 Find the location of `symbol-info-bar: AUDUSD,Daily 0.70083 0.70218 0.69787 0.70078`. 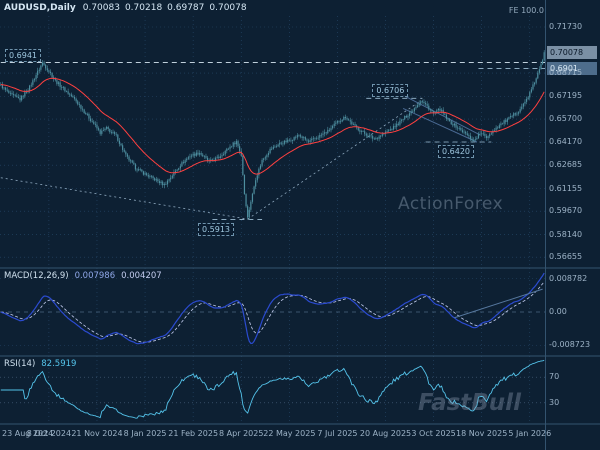

symbol-info-bar: AUDUSD,Daily 0.70083 0.70218 0.69787 0.70078 is located at coordinates (128, 8).